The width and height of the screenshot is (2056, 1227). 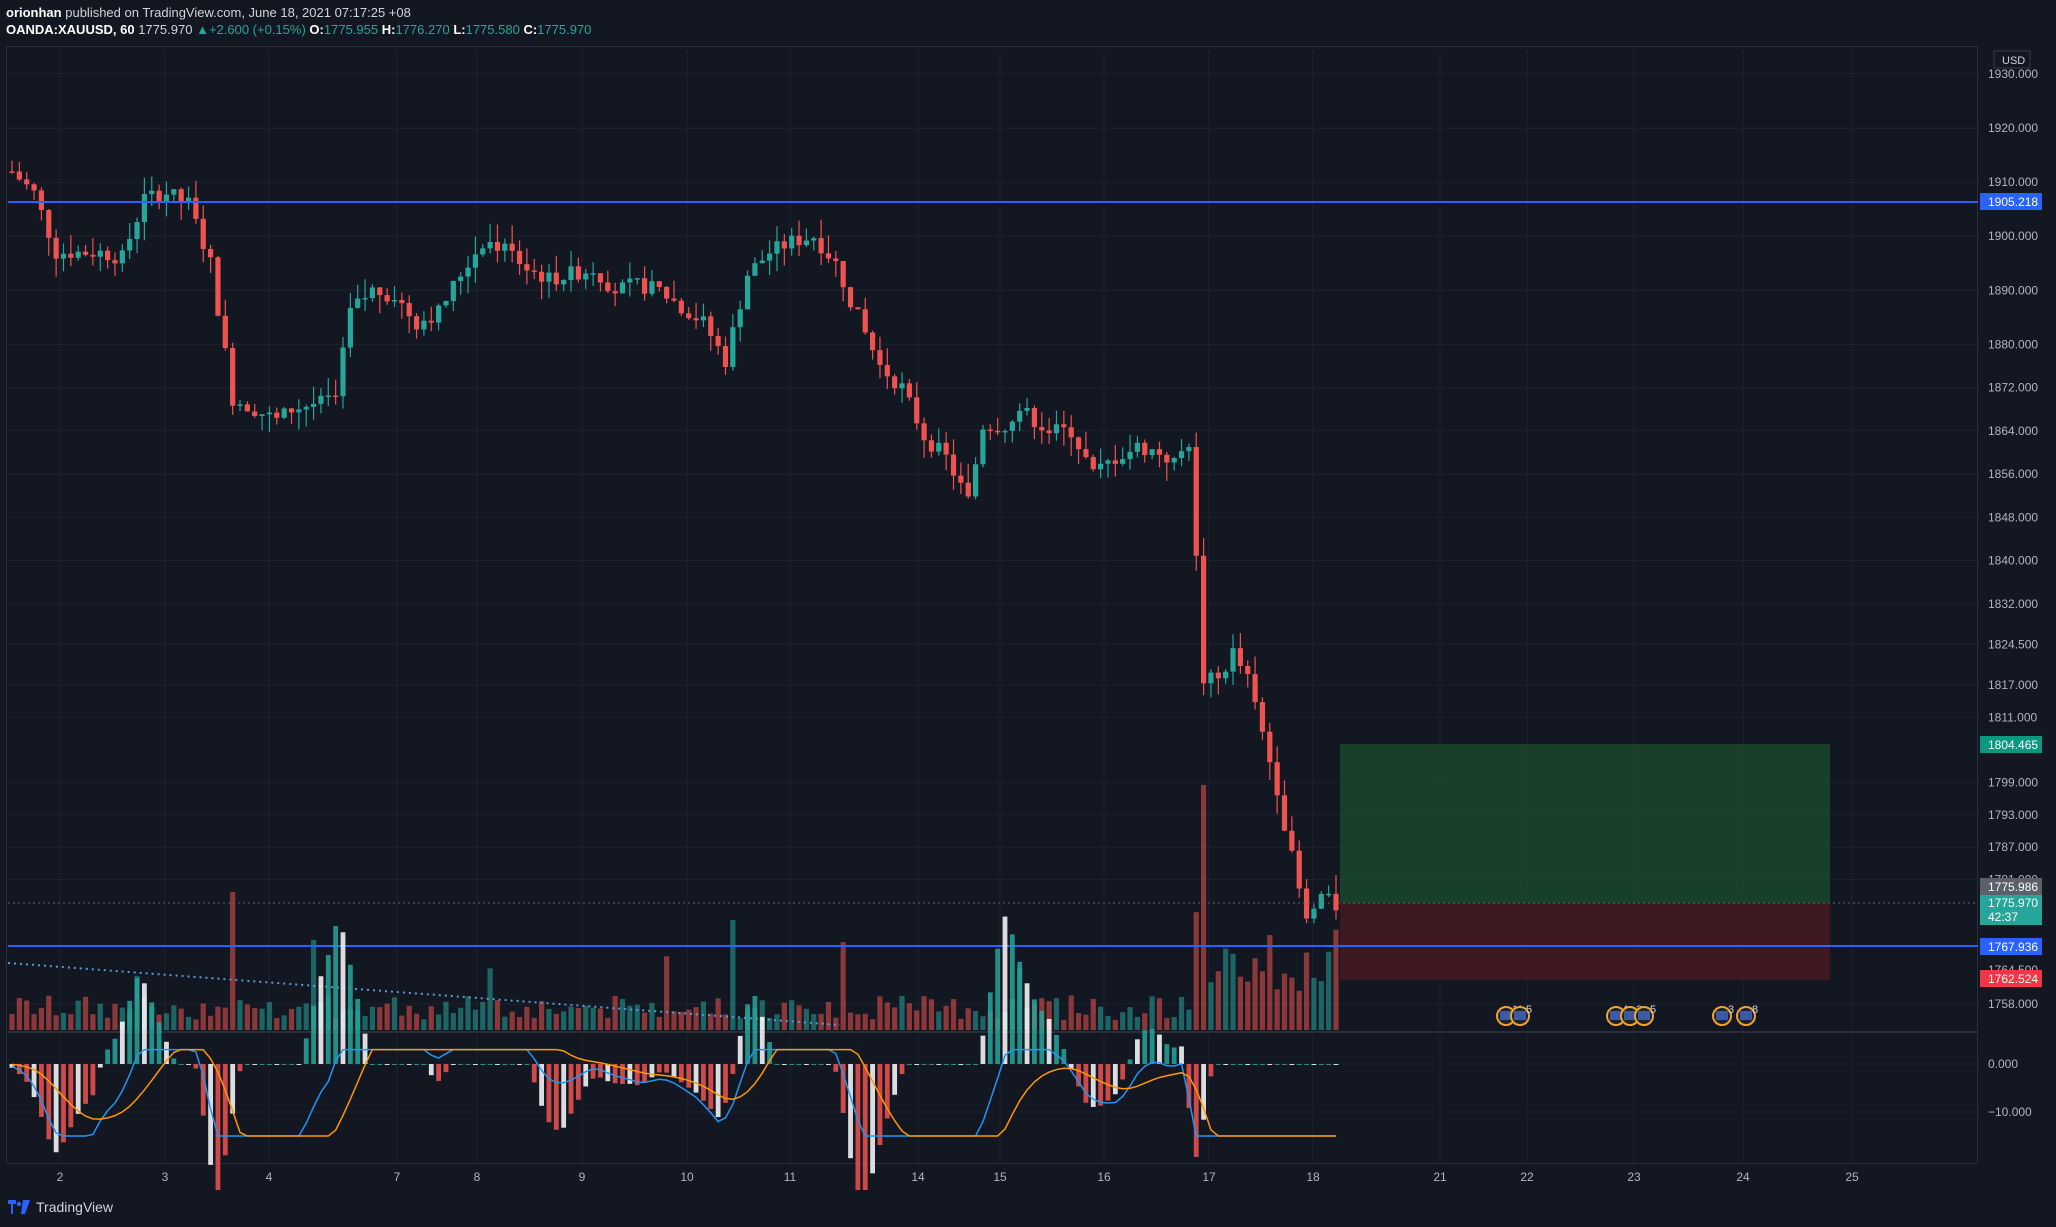 I want to click on price-tick-label: 1900.000, so click(x=2013, y=236).